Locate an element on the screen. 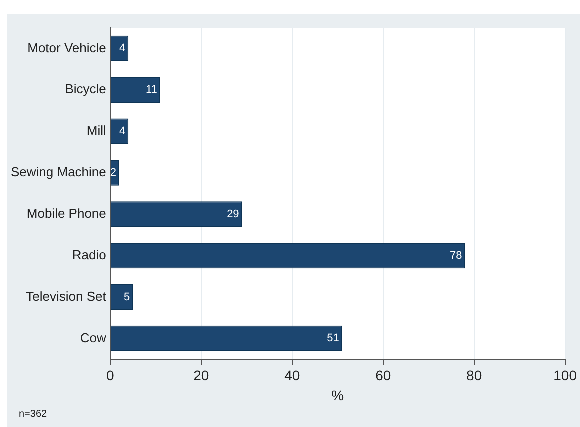 This screenshot has width=580, height=427. x-tick-label: 100 is located at coordinates (566, 376).